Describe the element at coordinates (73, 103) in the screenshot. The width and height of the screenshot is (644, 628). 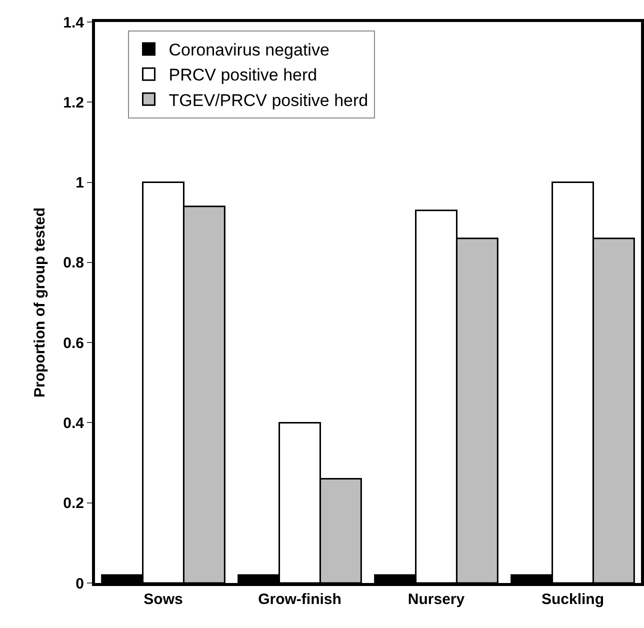
I see `y-tick-label: 1.2` at that location.